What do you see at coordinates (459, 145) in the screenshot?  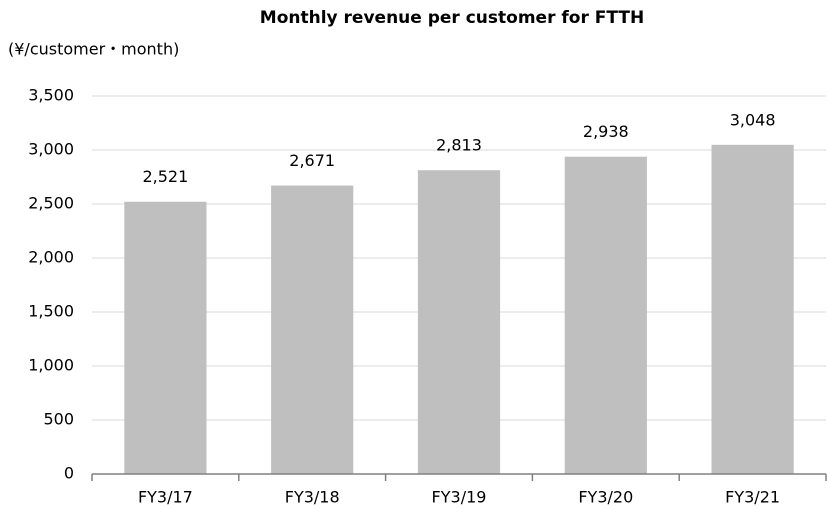 I see `data-label: 2,813` at bounding box center [459, 145].